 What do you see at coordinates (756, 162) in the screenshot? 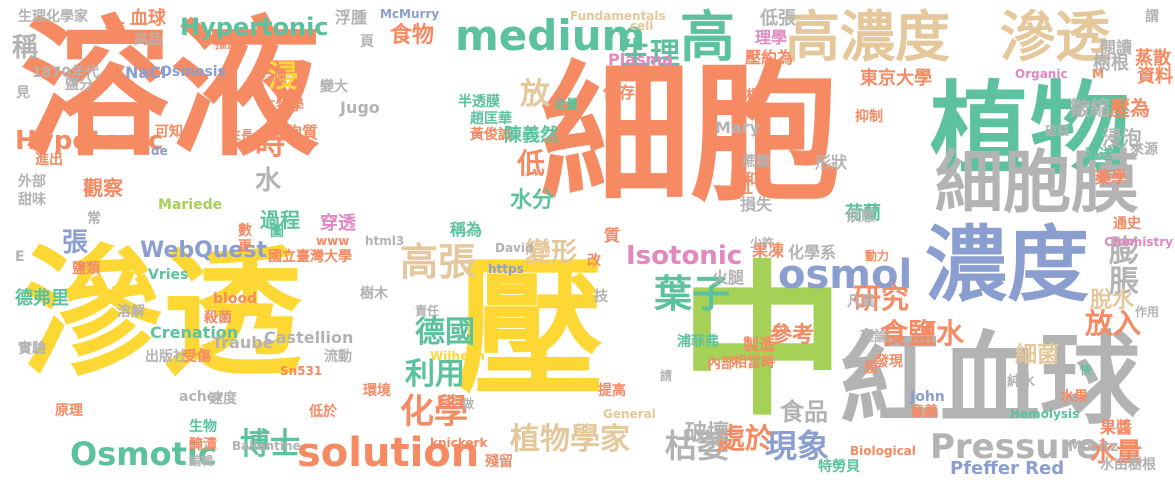
I see `word-91: 蔗糖` at bounding box center [756, 162].